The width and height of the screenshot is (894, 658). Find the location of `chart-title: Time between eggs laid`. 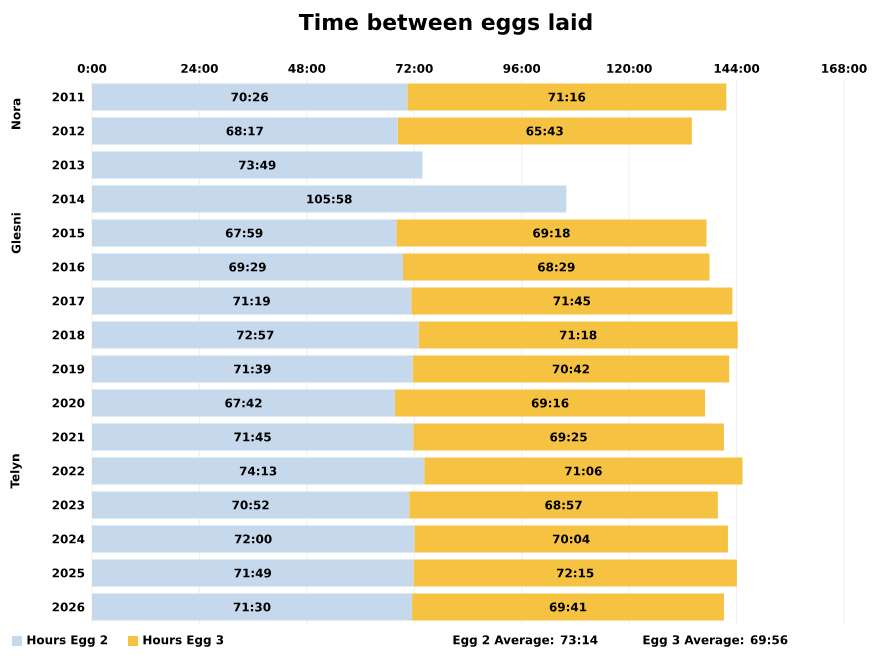

chart-title: Time between eggs laid is located at coordinates (445, 24).